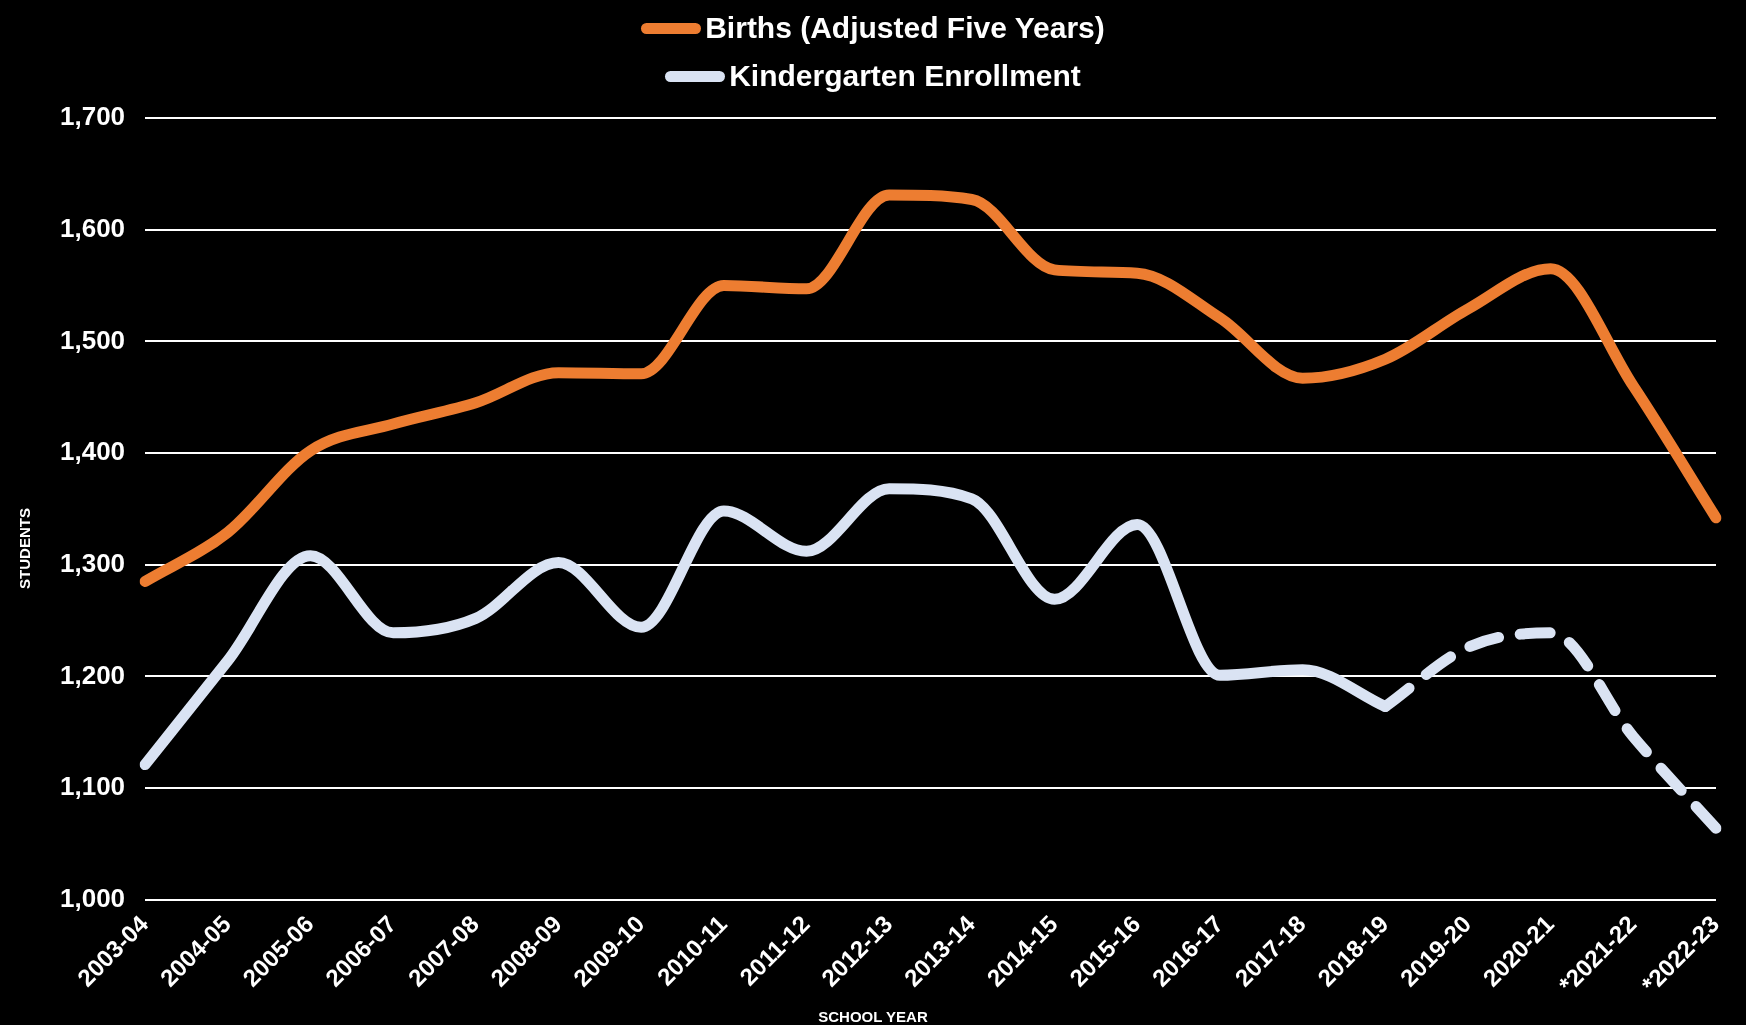 The height and width of the screenshot is (1025, 1746). I want to click on x-axis-title: SCHOOL YEAR, so click(873, 1016).